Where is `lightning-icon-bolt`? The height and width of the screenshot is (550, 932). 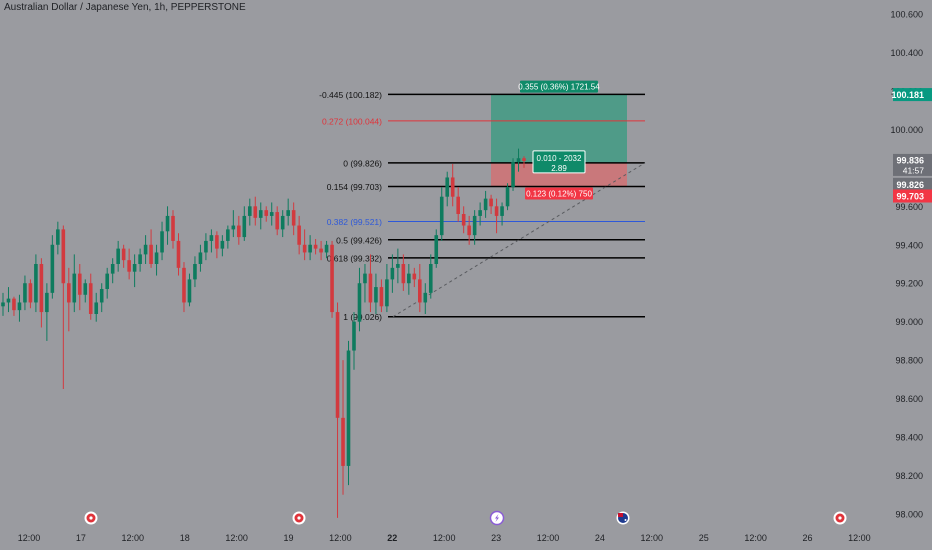
lightning-icon-bolt is located at coordinates (497, 518).